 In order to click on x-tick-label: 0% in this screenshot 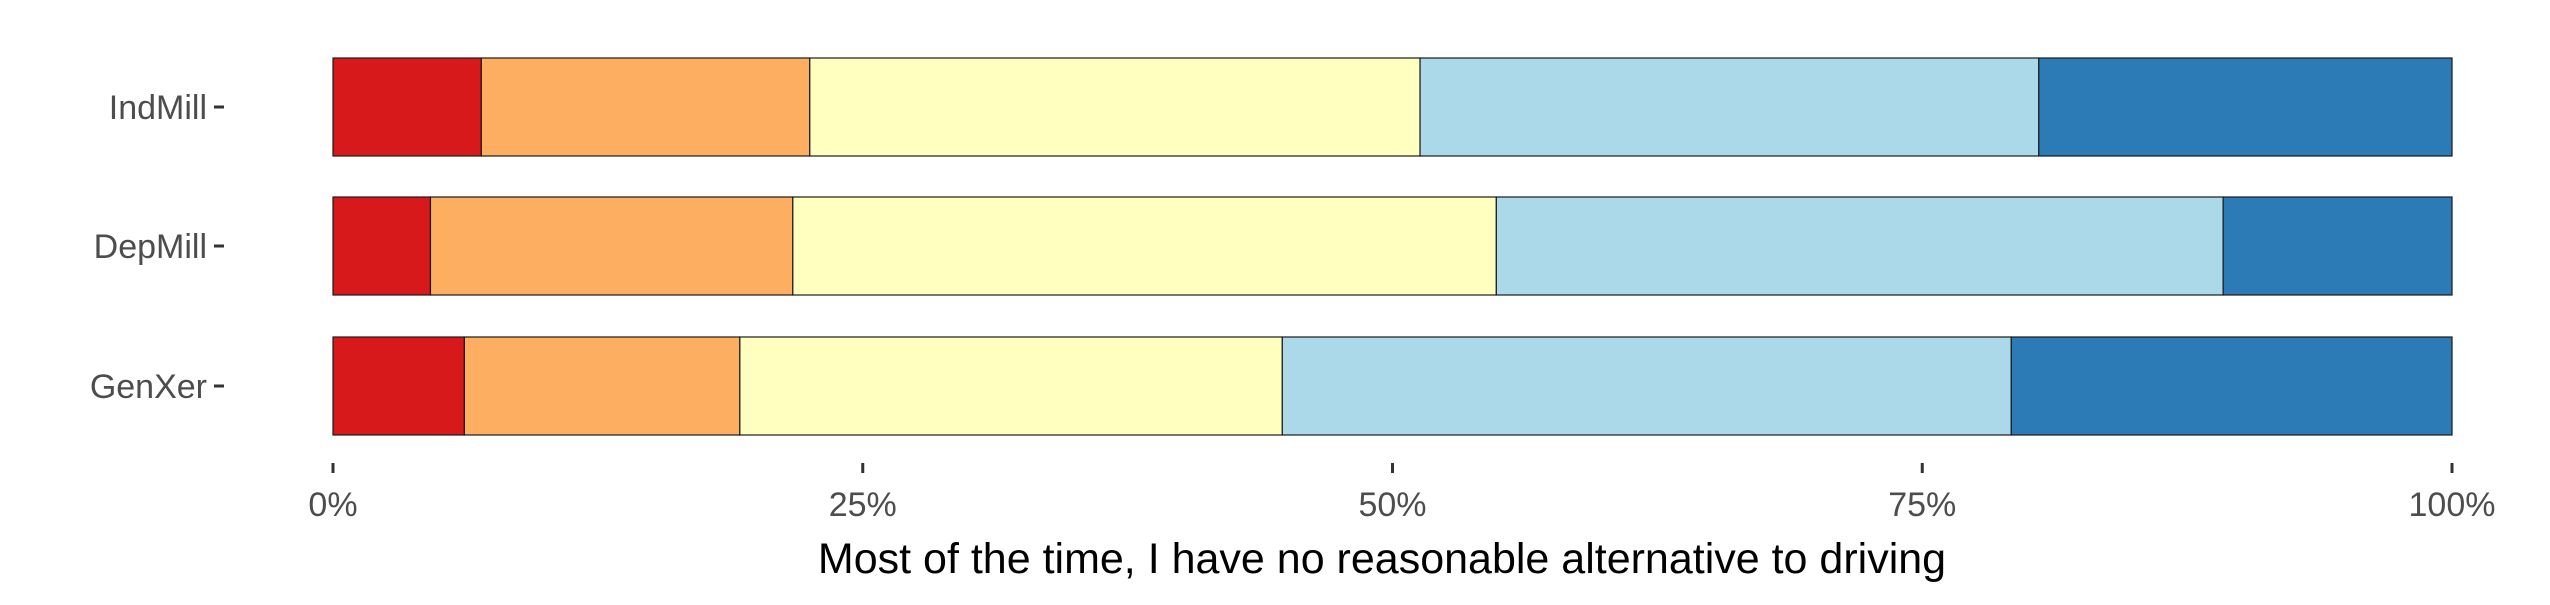, I will do `click(332, 505)`.